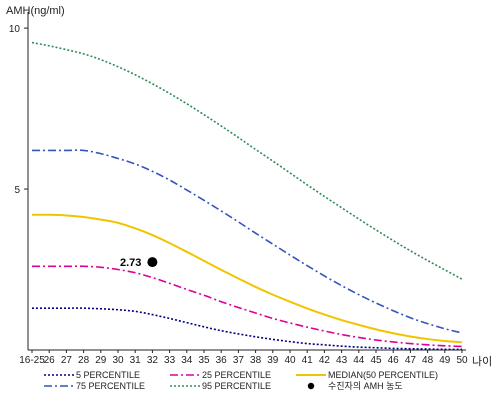 The width and height of the screenshot is (500, 400). I want to click on x-tick-label: 44, so click(359, 360).